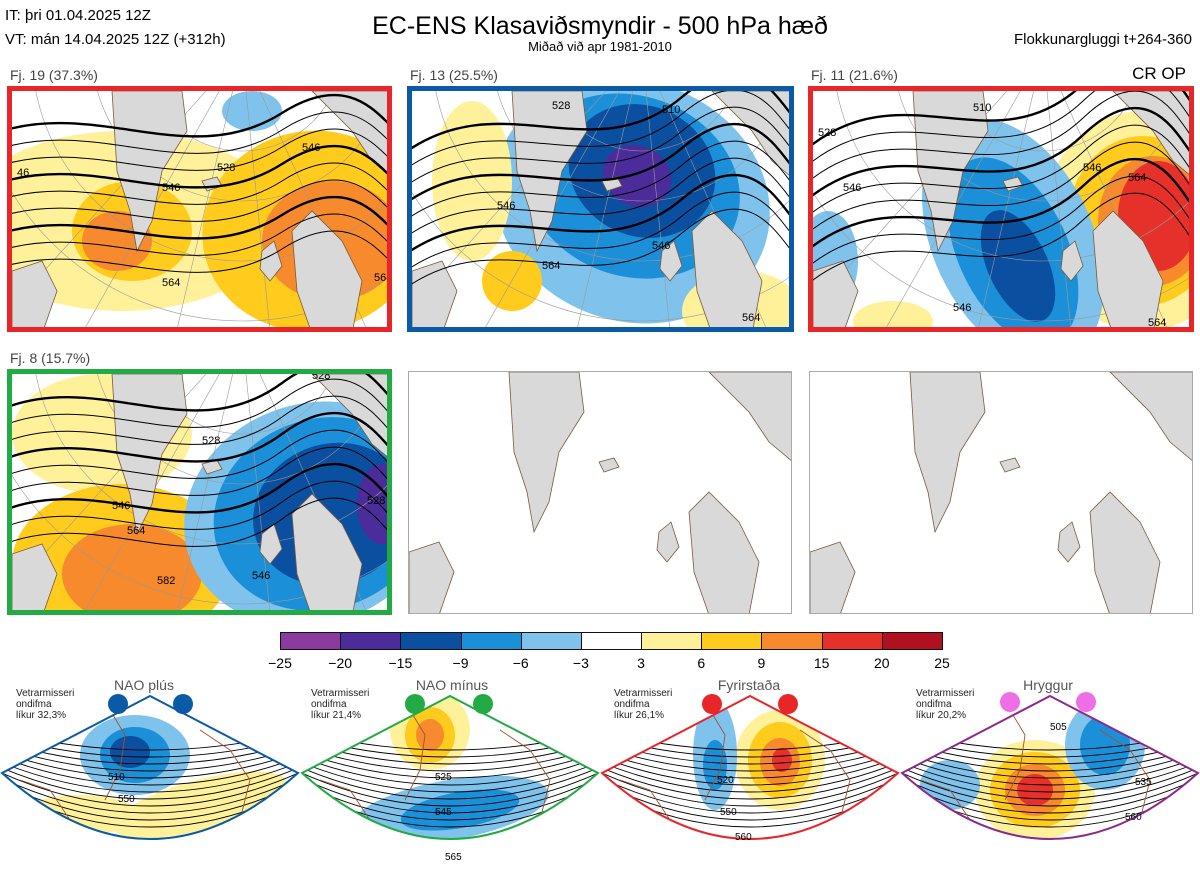  I want to click on iceland-landmass, so click(609, 465).